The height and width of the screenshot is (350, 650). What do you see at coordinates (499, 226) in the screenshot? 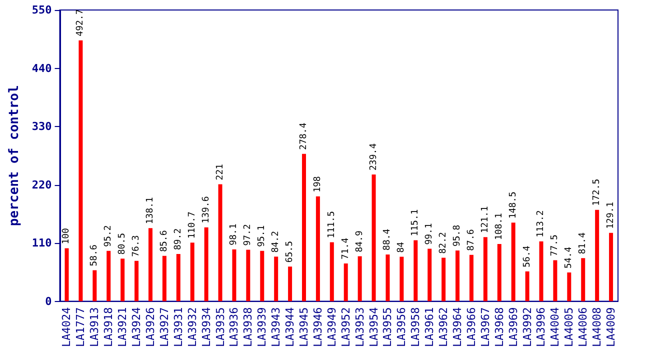
I see `data-label: 108.1` at bounding box center [499, 226].